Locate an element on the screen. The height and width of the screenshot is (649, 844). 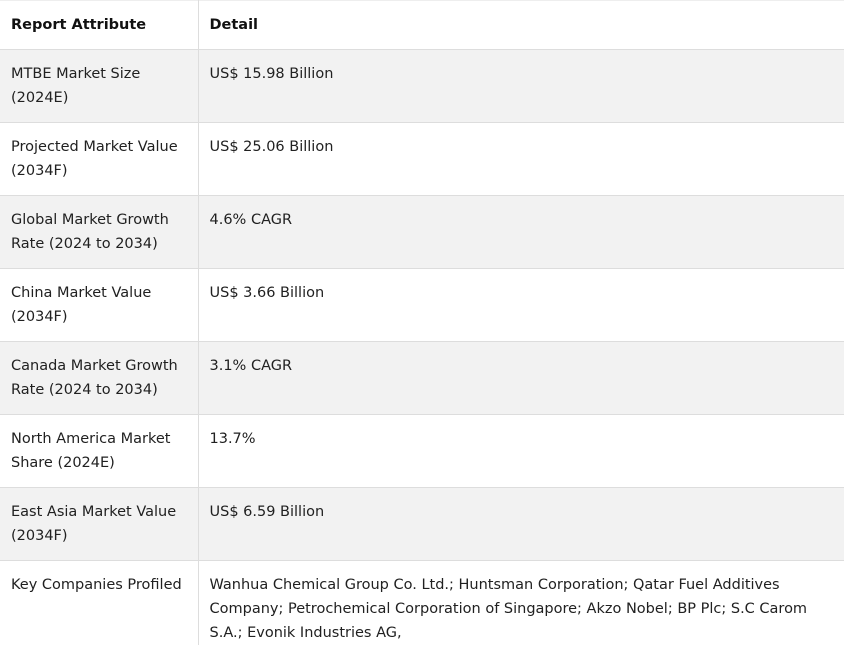
table-row: North America Market Share (2024E) 13.7% is located at coordinates (422, 451).